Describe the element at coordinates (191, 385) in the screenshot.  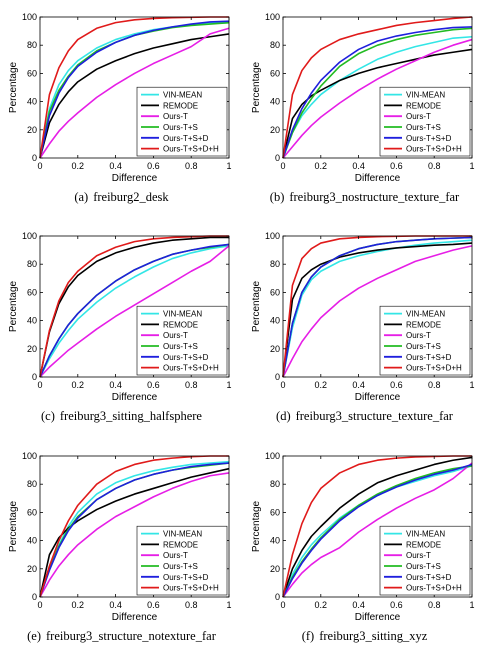
I see `x-tick-label: 0.8` at that location.